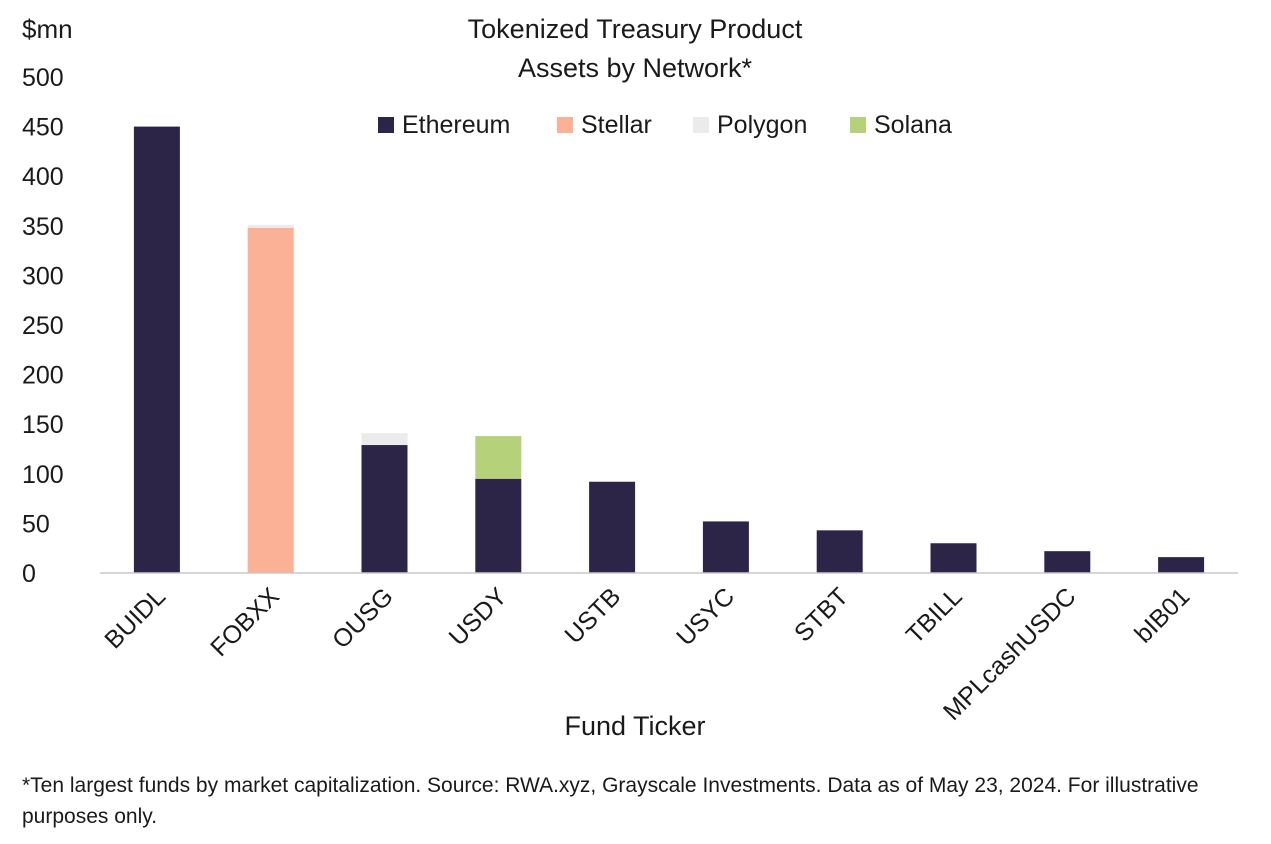  I want to click on legend: Ethereum Stellar Polygon Solana, so click(665, 125).